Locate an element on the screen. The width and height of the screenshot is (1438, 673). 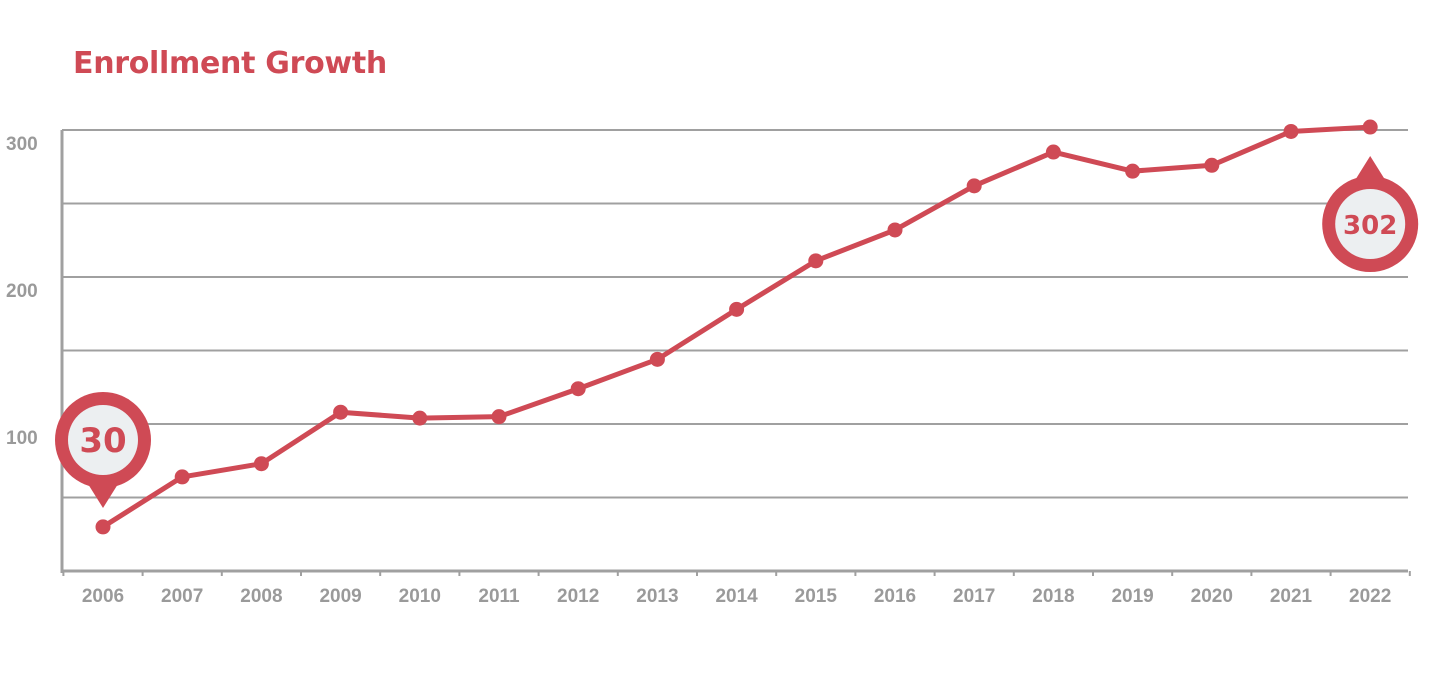
y-tick-labels: 100 200 300 is located at coordinates (22, 291).